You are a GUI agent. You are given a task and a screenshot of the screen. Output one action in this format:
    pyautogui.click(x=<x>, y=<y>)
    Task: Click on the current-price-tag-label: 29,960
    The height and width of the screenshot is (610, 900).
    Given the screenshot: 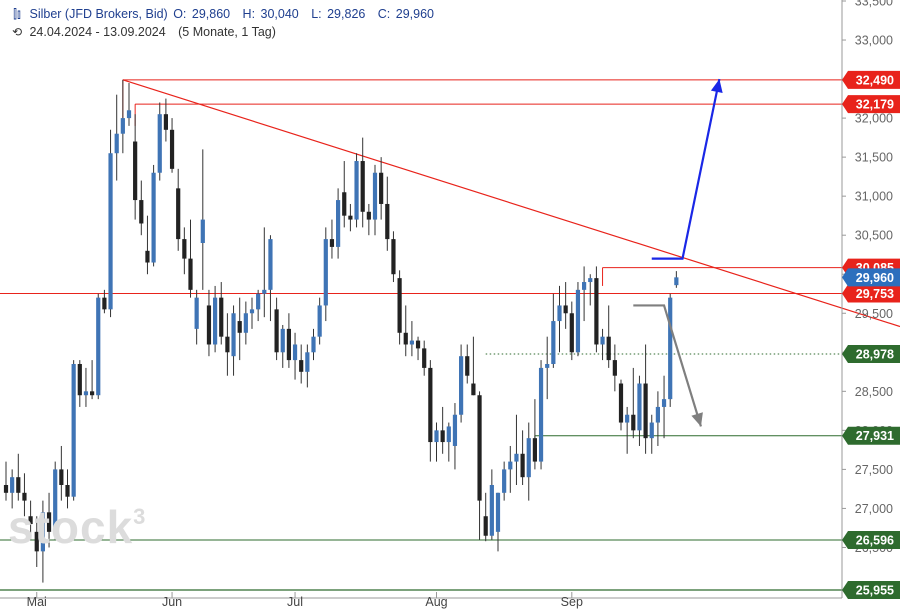 What is the action you would take?
    pyautogui.click(x=875, y=278)
    